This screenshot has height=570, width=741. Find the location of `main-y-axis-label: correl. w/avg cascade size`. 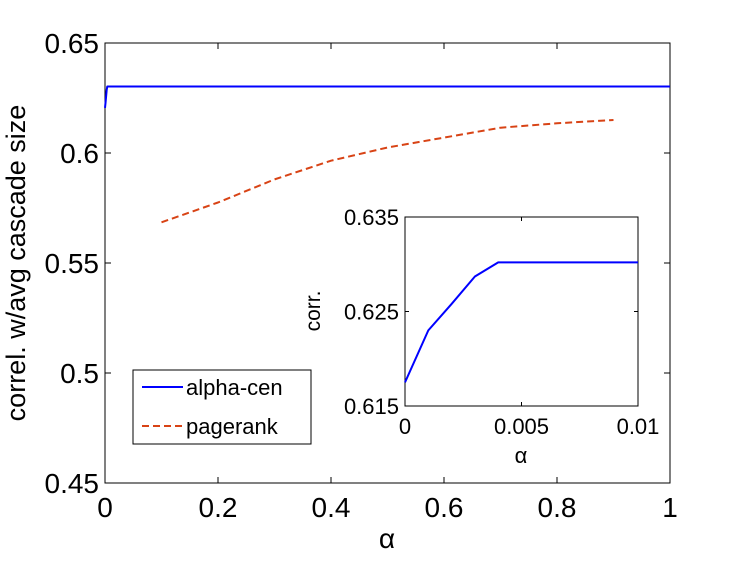

main-y-axis-label: correl. w/avg cascade size is located at coordinates (16, 263).